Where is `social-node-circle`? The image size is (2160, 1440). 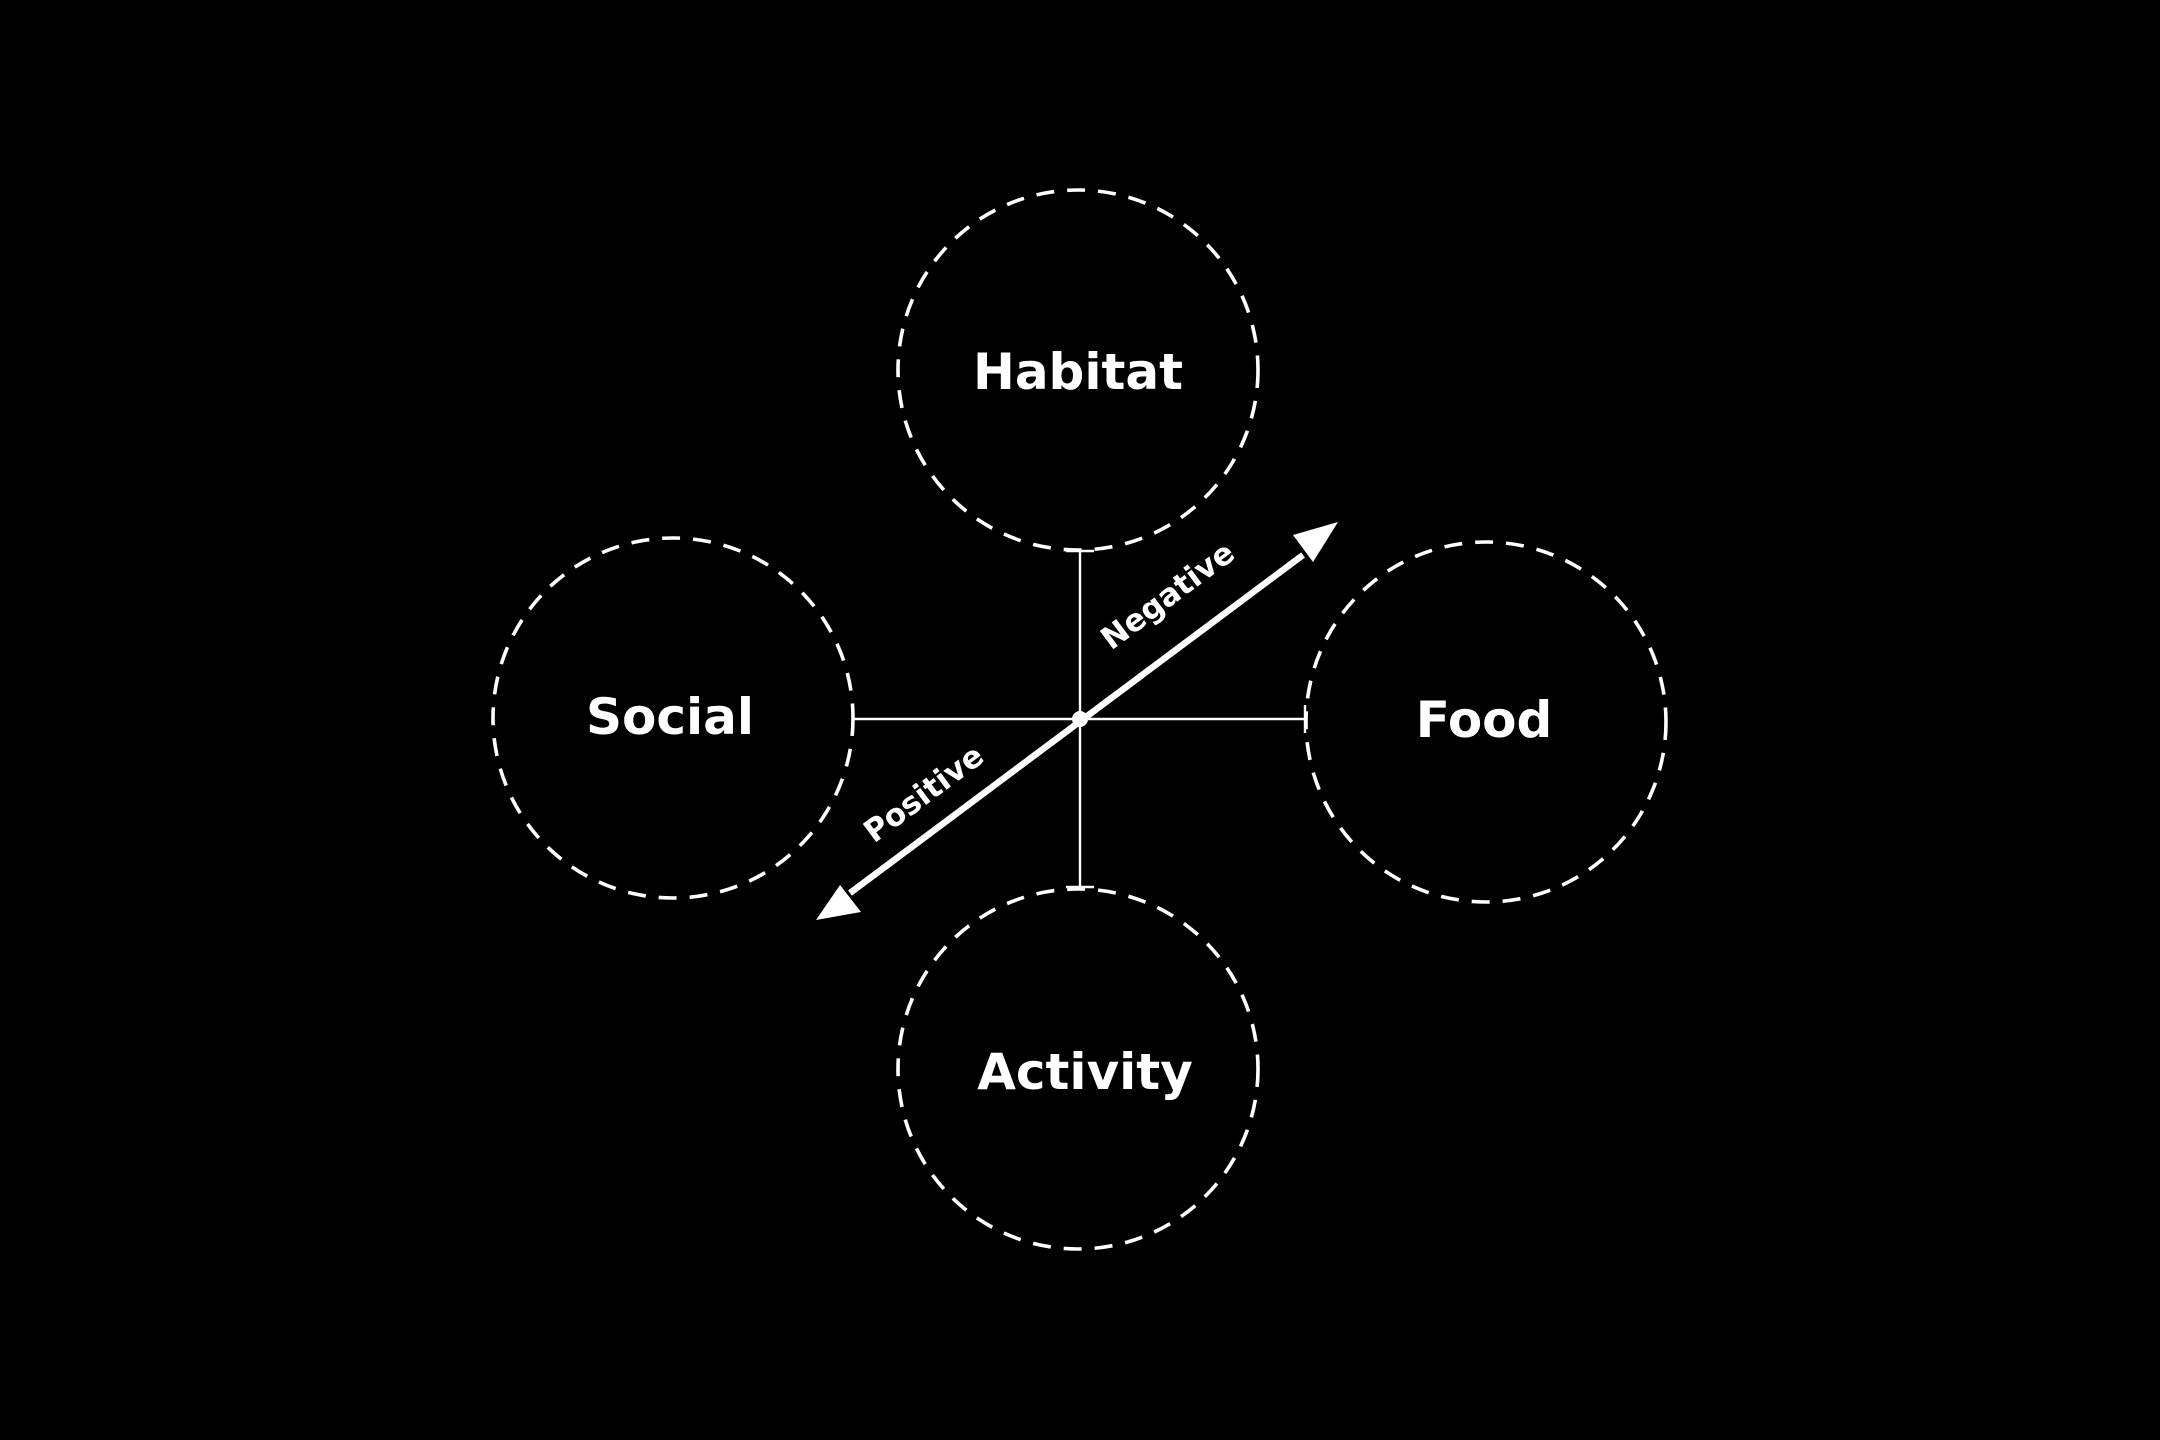
social-node-circle is located at coordinates (673, 718).